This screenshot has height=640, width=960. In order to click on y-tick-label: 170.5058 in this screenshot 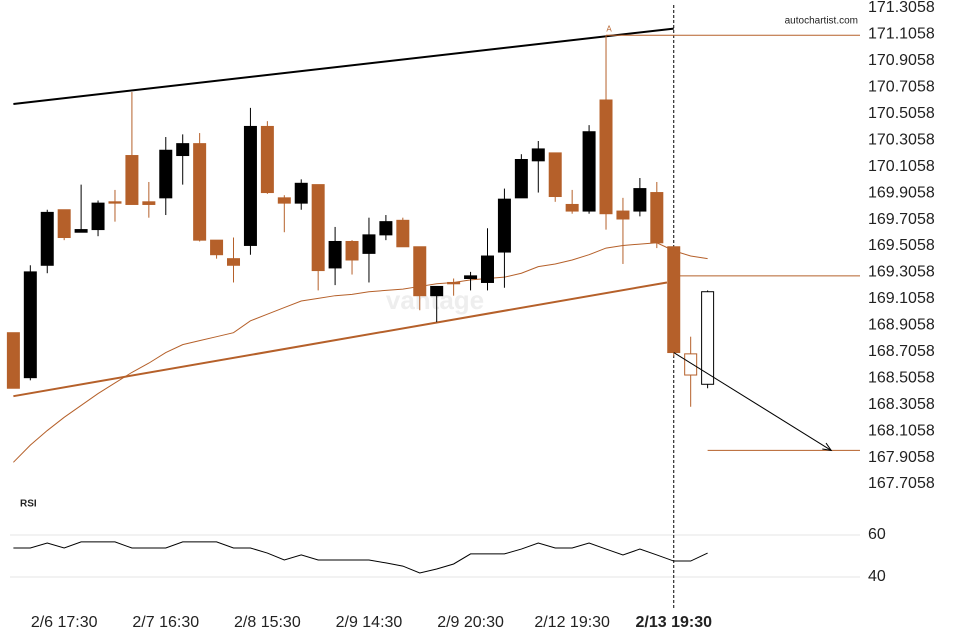, I will do `click(901, 113)`.